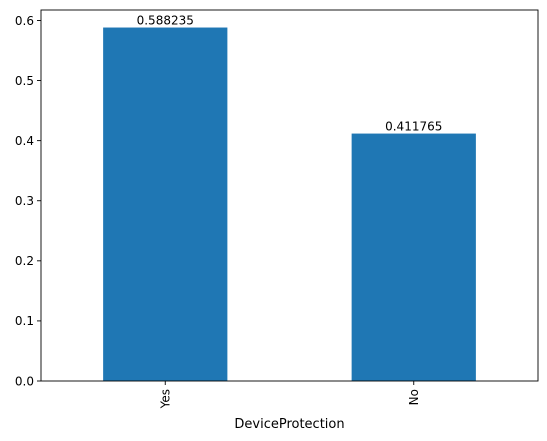 The height and width of the screenshot is (441, 547). What do you see at coordinates (413, 257) in the screenshot?
I see `bar-no` at bounding box center [413, 257].